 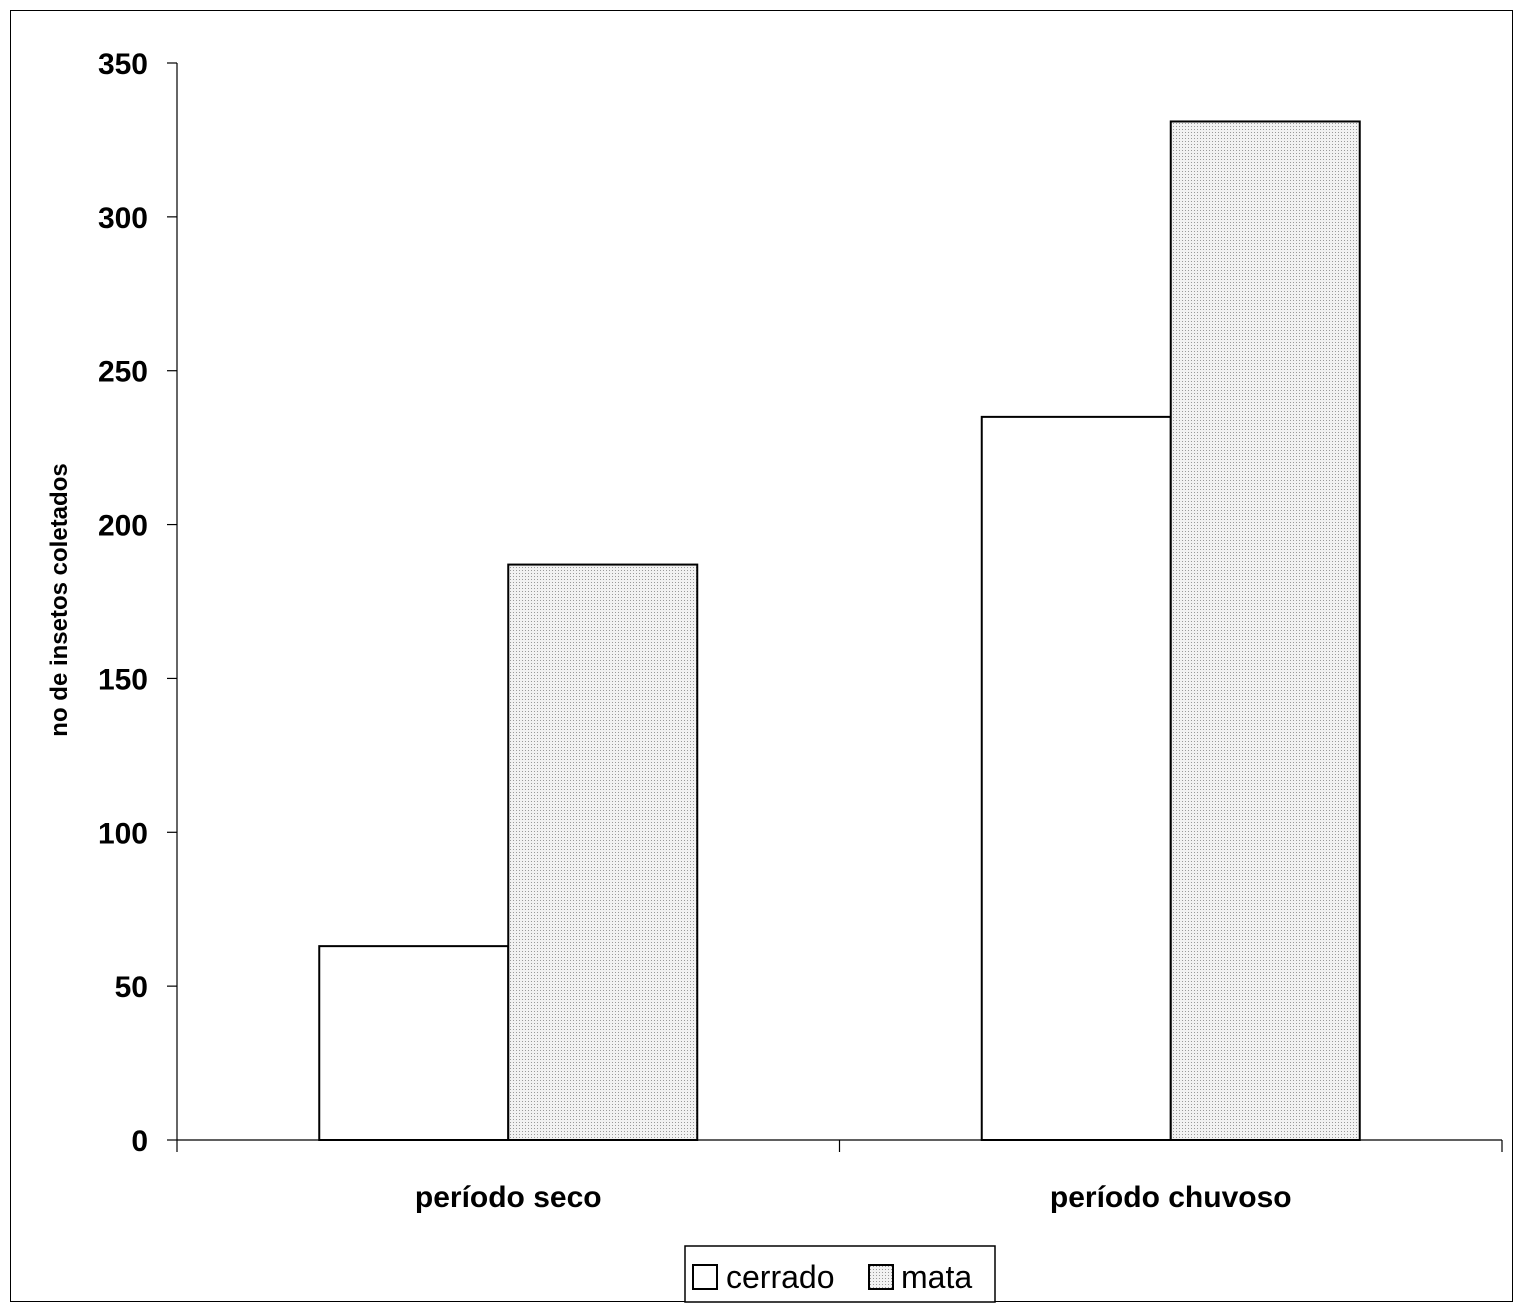 I want to click on y-tick-label: 50, so click(x=131, y=987).